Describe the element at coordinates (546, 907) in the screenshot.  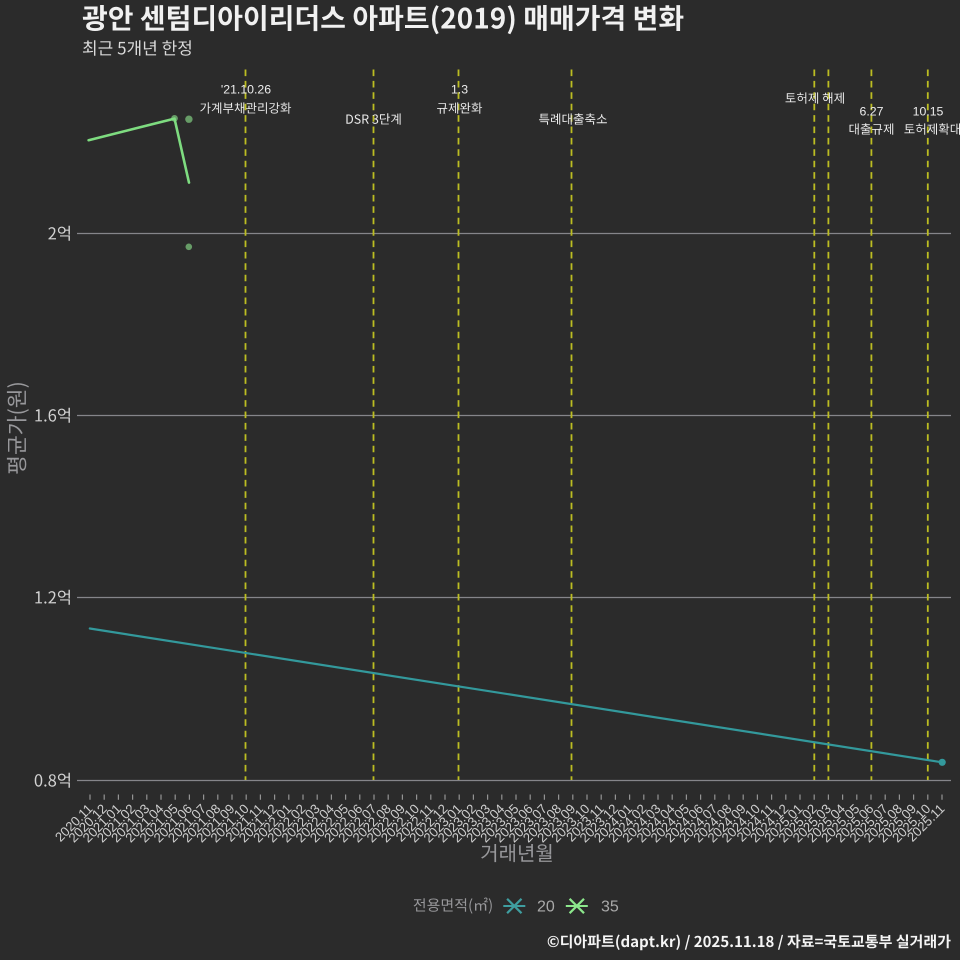
I see `svg-text: 20` at that location.